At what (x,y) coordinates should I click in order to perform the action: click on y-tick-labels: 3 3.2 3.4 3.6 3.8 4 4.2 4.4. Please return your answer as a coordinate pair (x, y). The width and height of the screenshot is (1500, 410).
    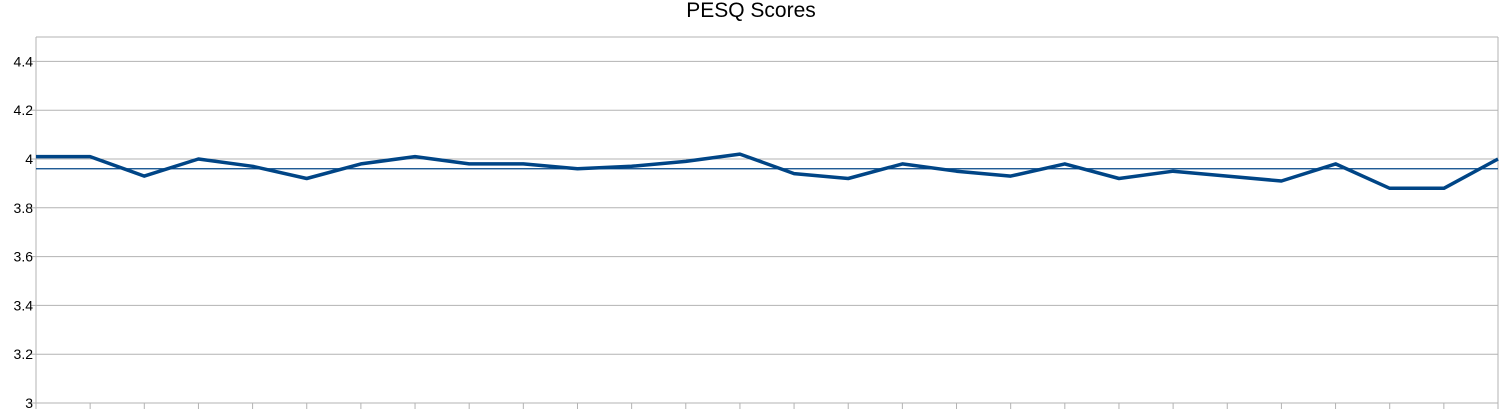
    Looking at the image, I should click on (24, 231).